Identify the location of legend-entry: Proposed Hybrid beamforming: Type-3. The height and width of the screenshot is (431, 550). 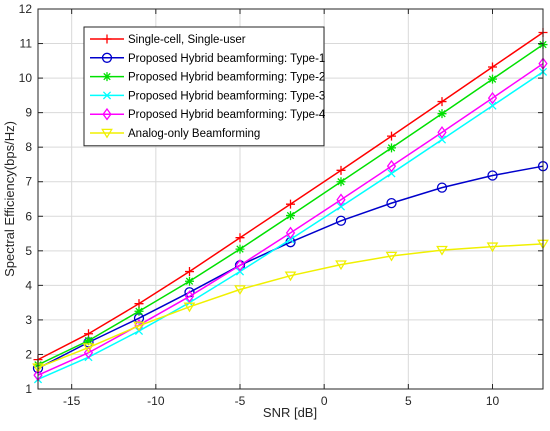
(207, 96).